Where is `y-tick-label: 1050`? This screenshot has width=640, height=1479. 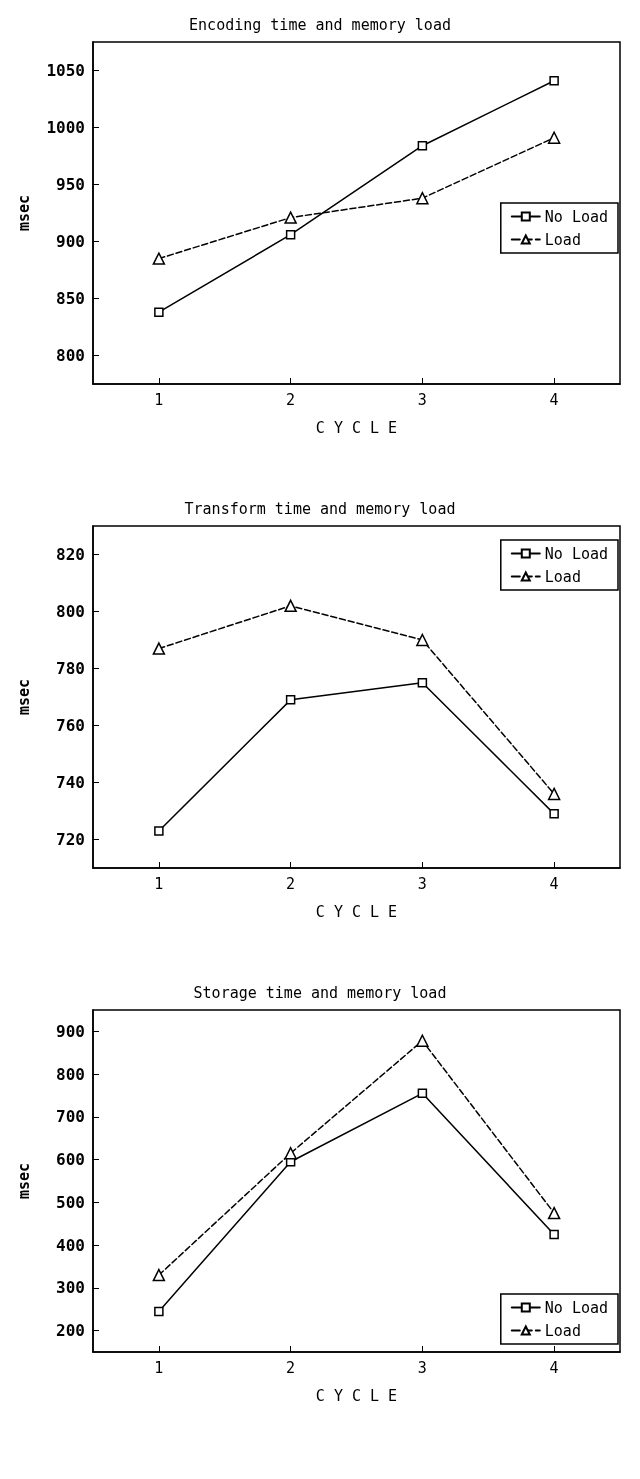
y-tick-label: 1050 is located at coordinates (65, 70).